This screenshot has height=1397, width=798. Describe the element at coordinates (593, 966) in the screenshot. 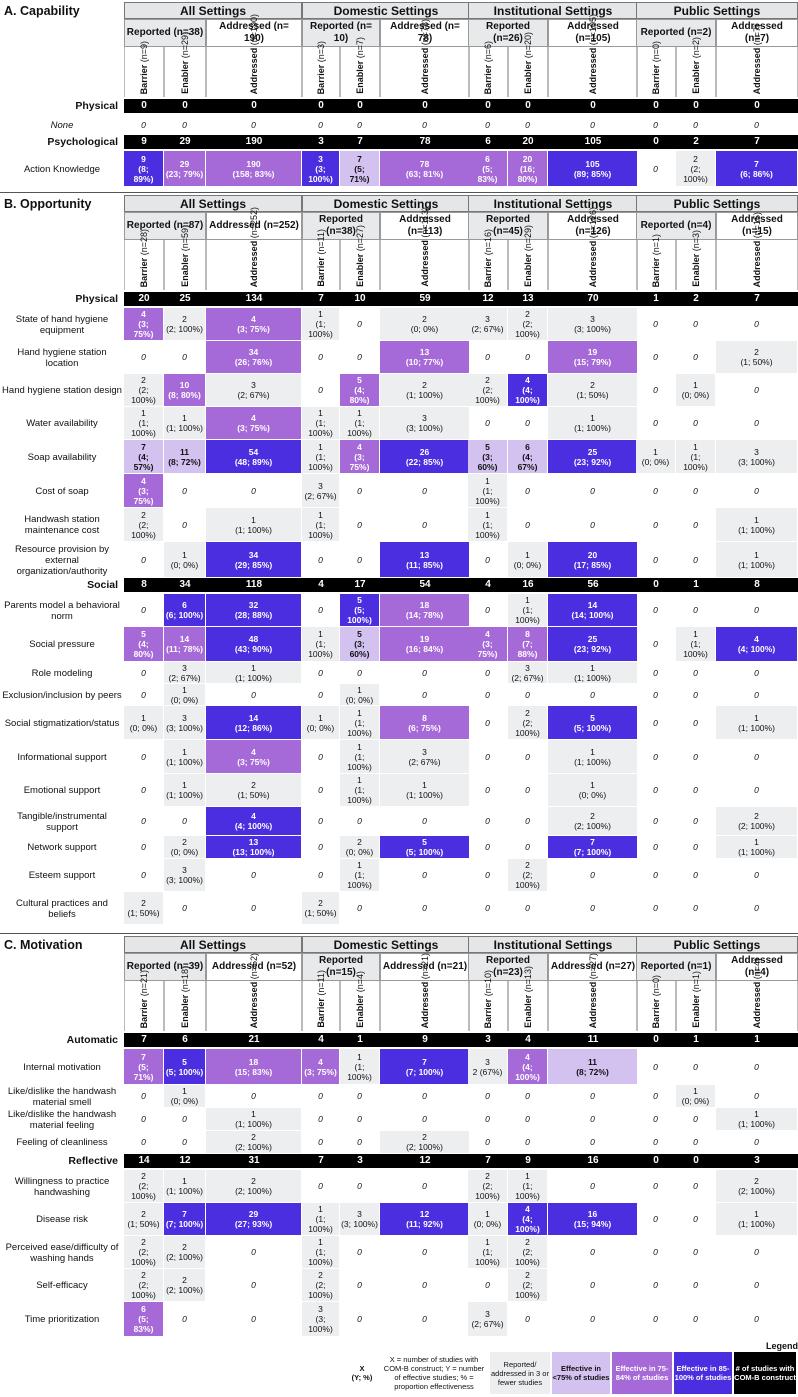

I see `addressed-header-text: Addressed (n=27)` at that location.